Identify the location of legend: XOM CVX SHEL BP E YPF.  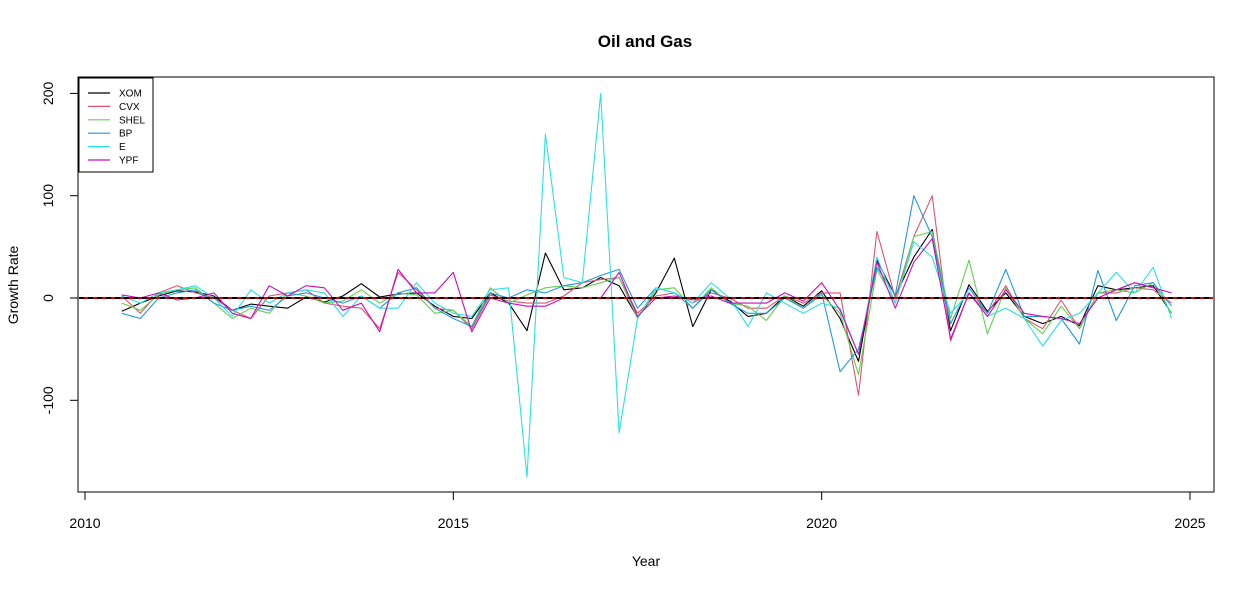
(116, 125).